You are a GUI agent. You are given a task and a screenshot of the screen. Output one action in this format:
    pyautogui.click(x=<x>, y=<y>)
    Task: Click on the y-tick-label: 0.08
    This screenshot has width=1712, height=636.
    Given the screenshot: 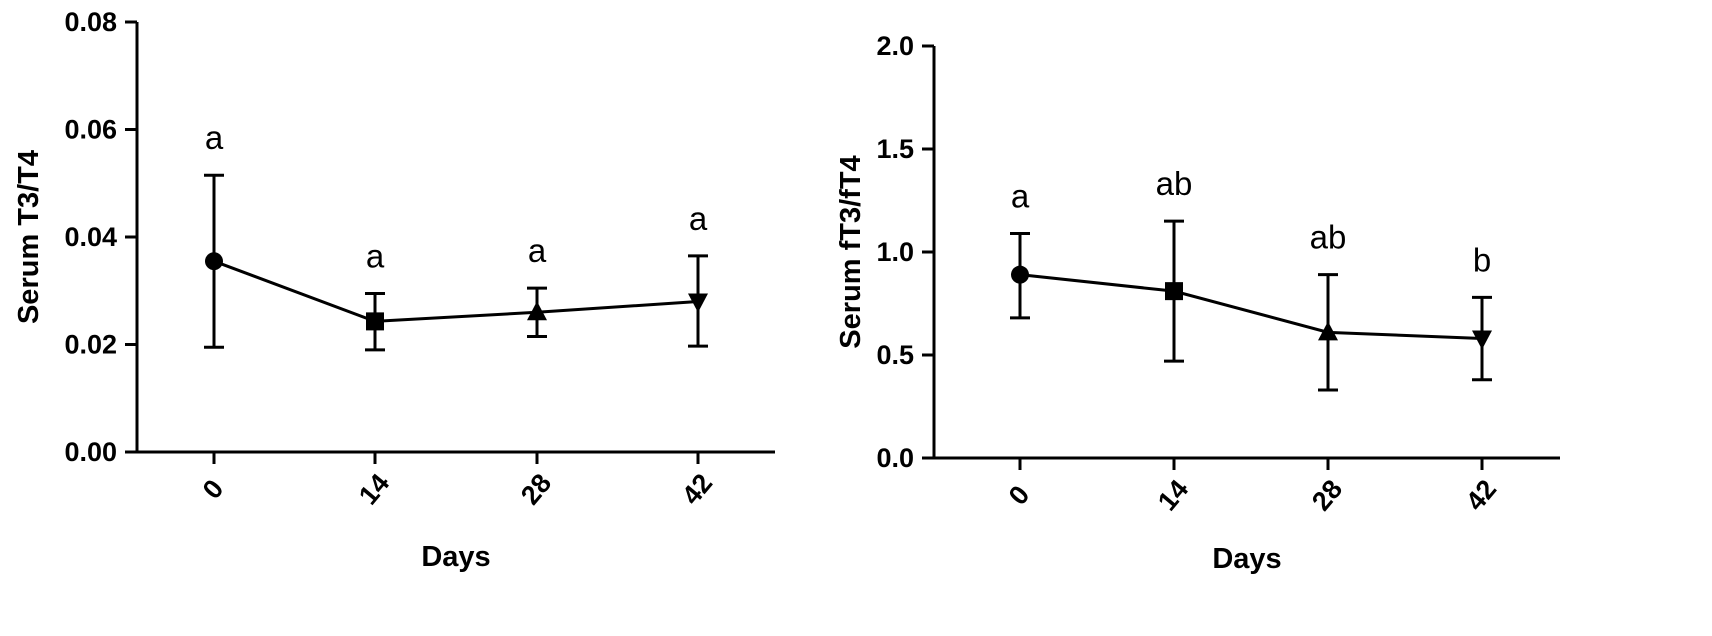 What is the action you would take?
    pyautogui.click(x=90, y=22)
    